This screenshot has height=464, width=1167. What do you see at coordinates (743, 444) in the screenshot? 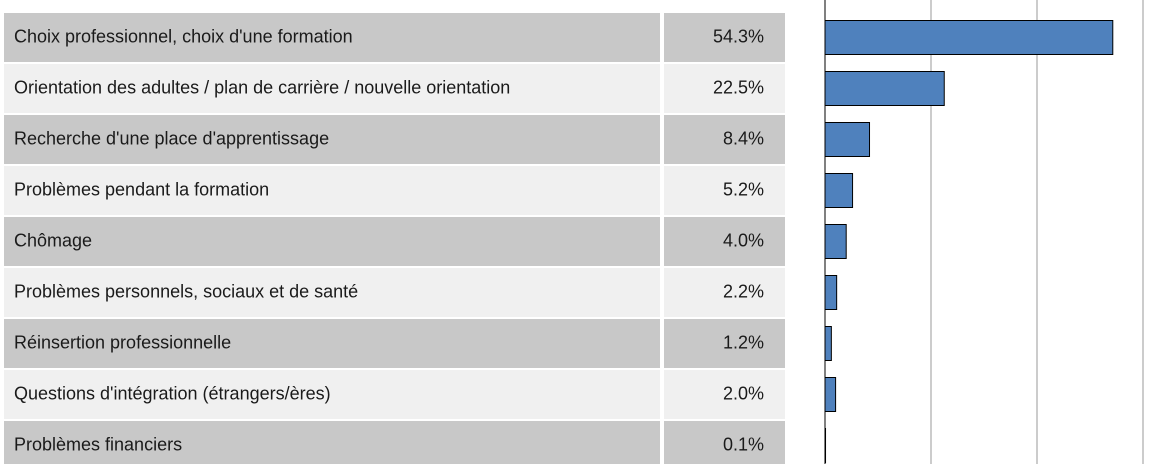
I see `value-label: 0.1%` at bounding box center [743, 444].